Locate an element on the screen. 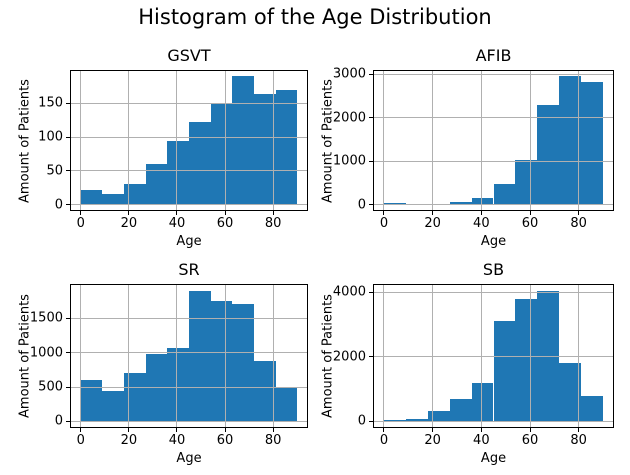 The height and width of the screenshot is (475, 630). subplot-title: SB is located at coordinates (493, 269).